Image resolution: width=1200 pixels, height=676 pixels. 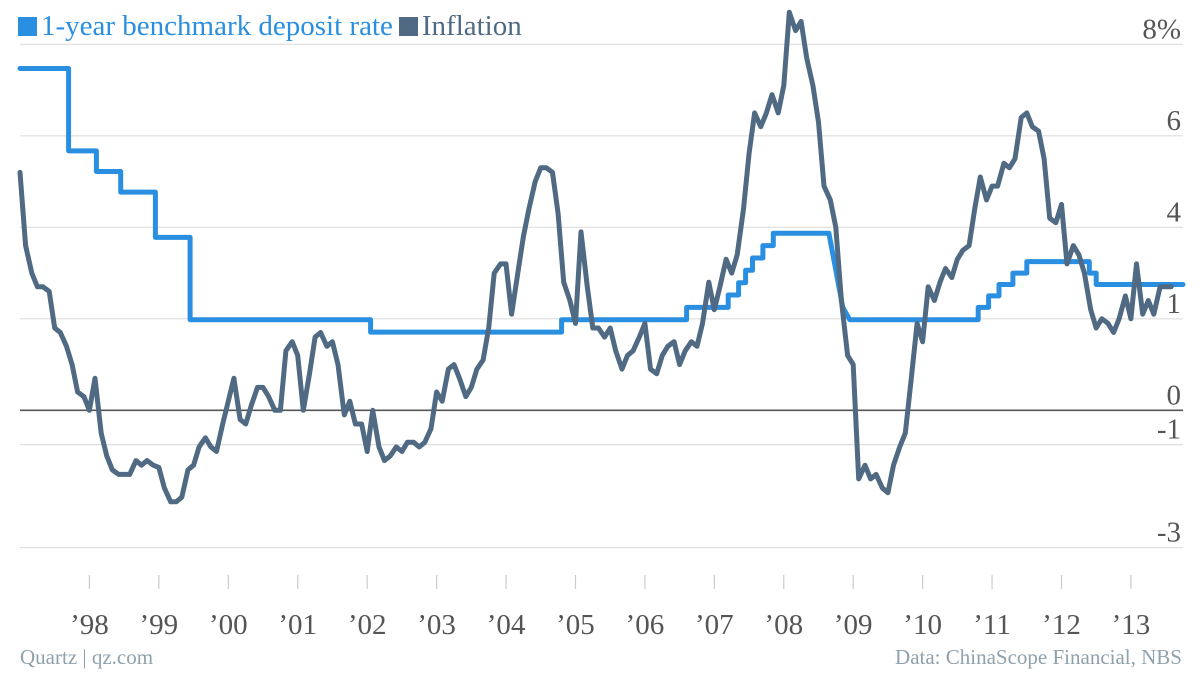 I want to click on y-tick-label: 1, so click(x=1174, y=304).